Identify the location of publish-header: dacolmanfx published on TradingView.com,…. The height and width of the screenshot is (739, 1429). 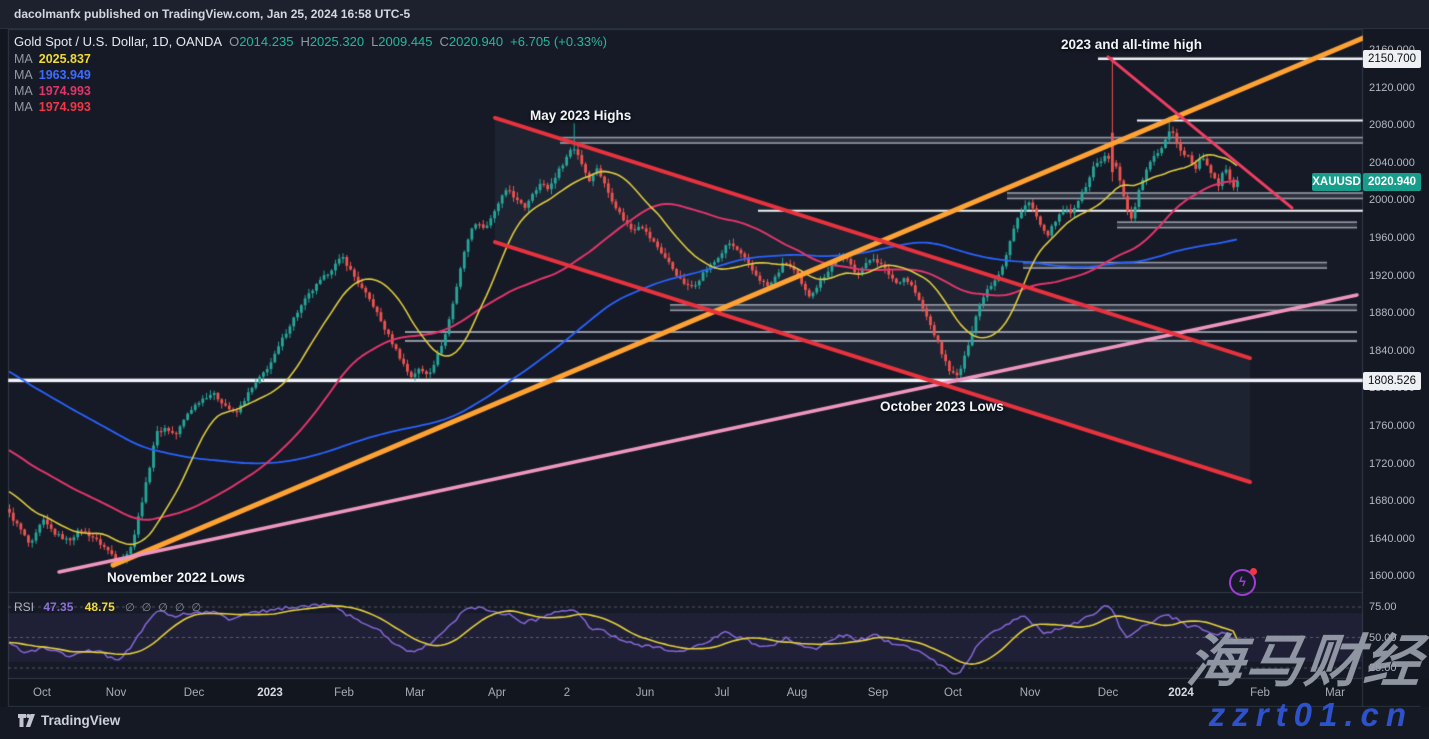
(714, 14).